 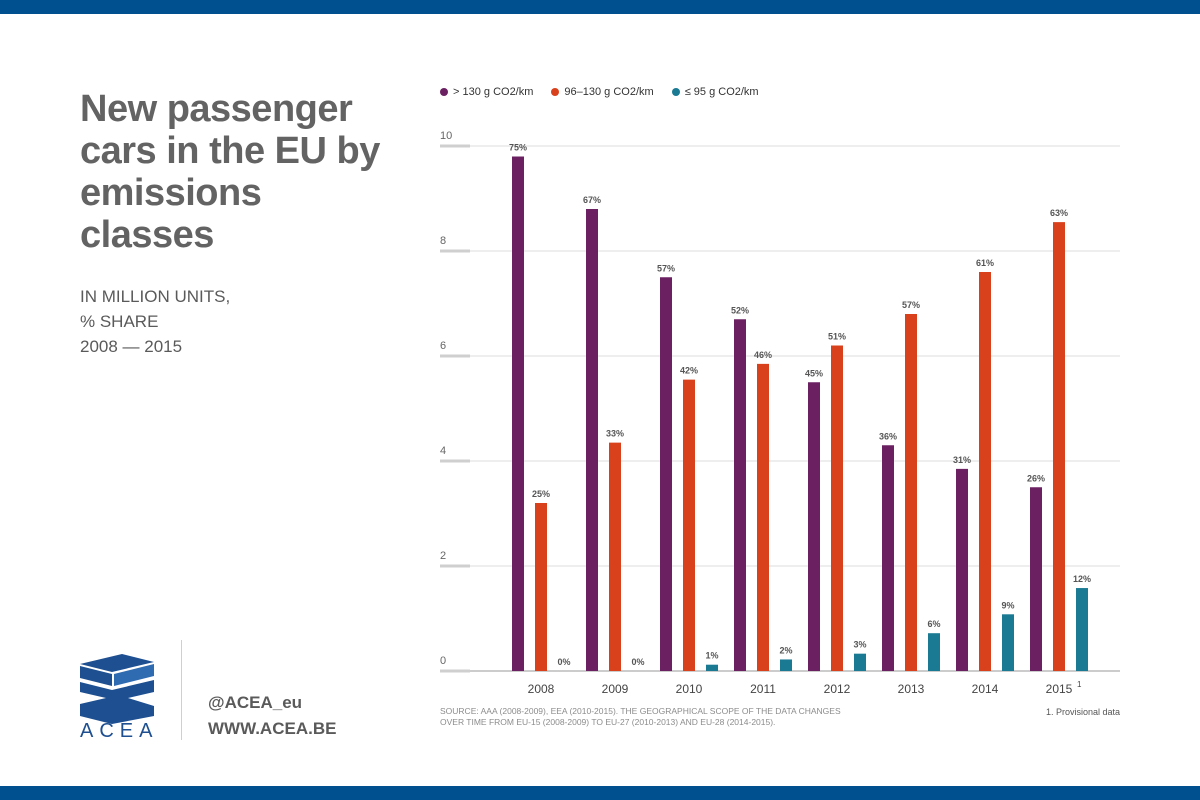 I want to click on legend-label-over-130: > 130 g CO2/km, so click(x=493, y=92).